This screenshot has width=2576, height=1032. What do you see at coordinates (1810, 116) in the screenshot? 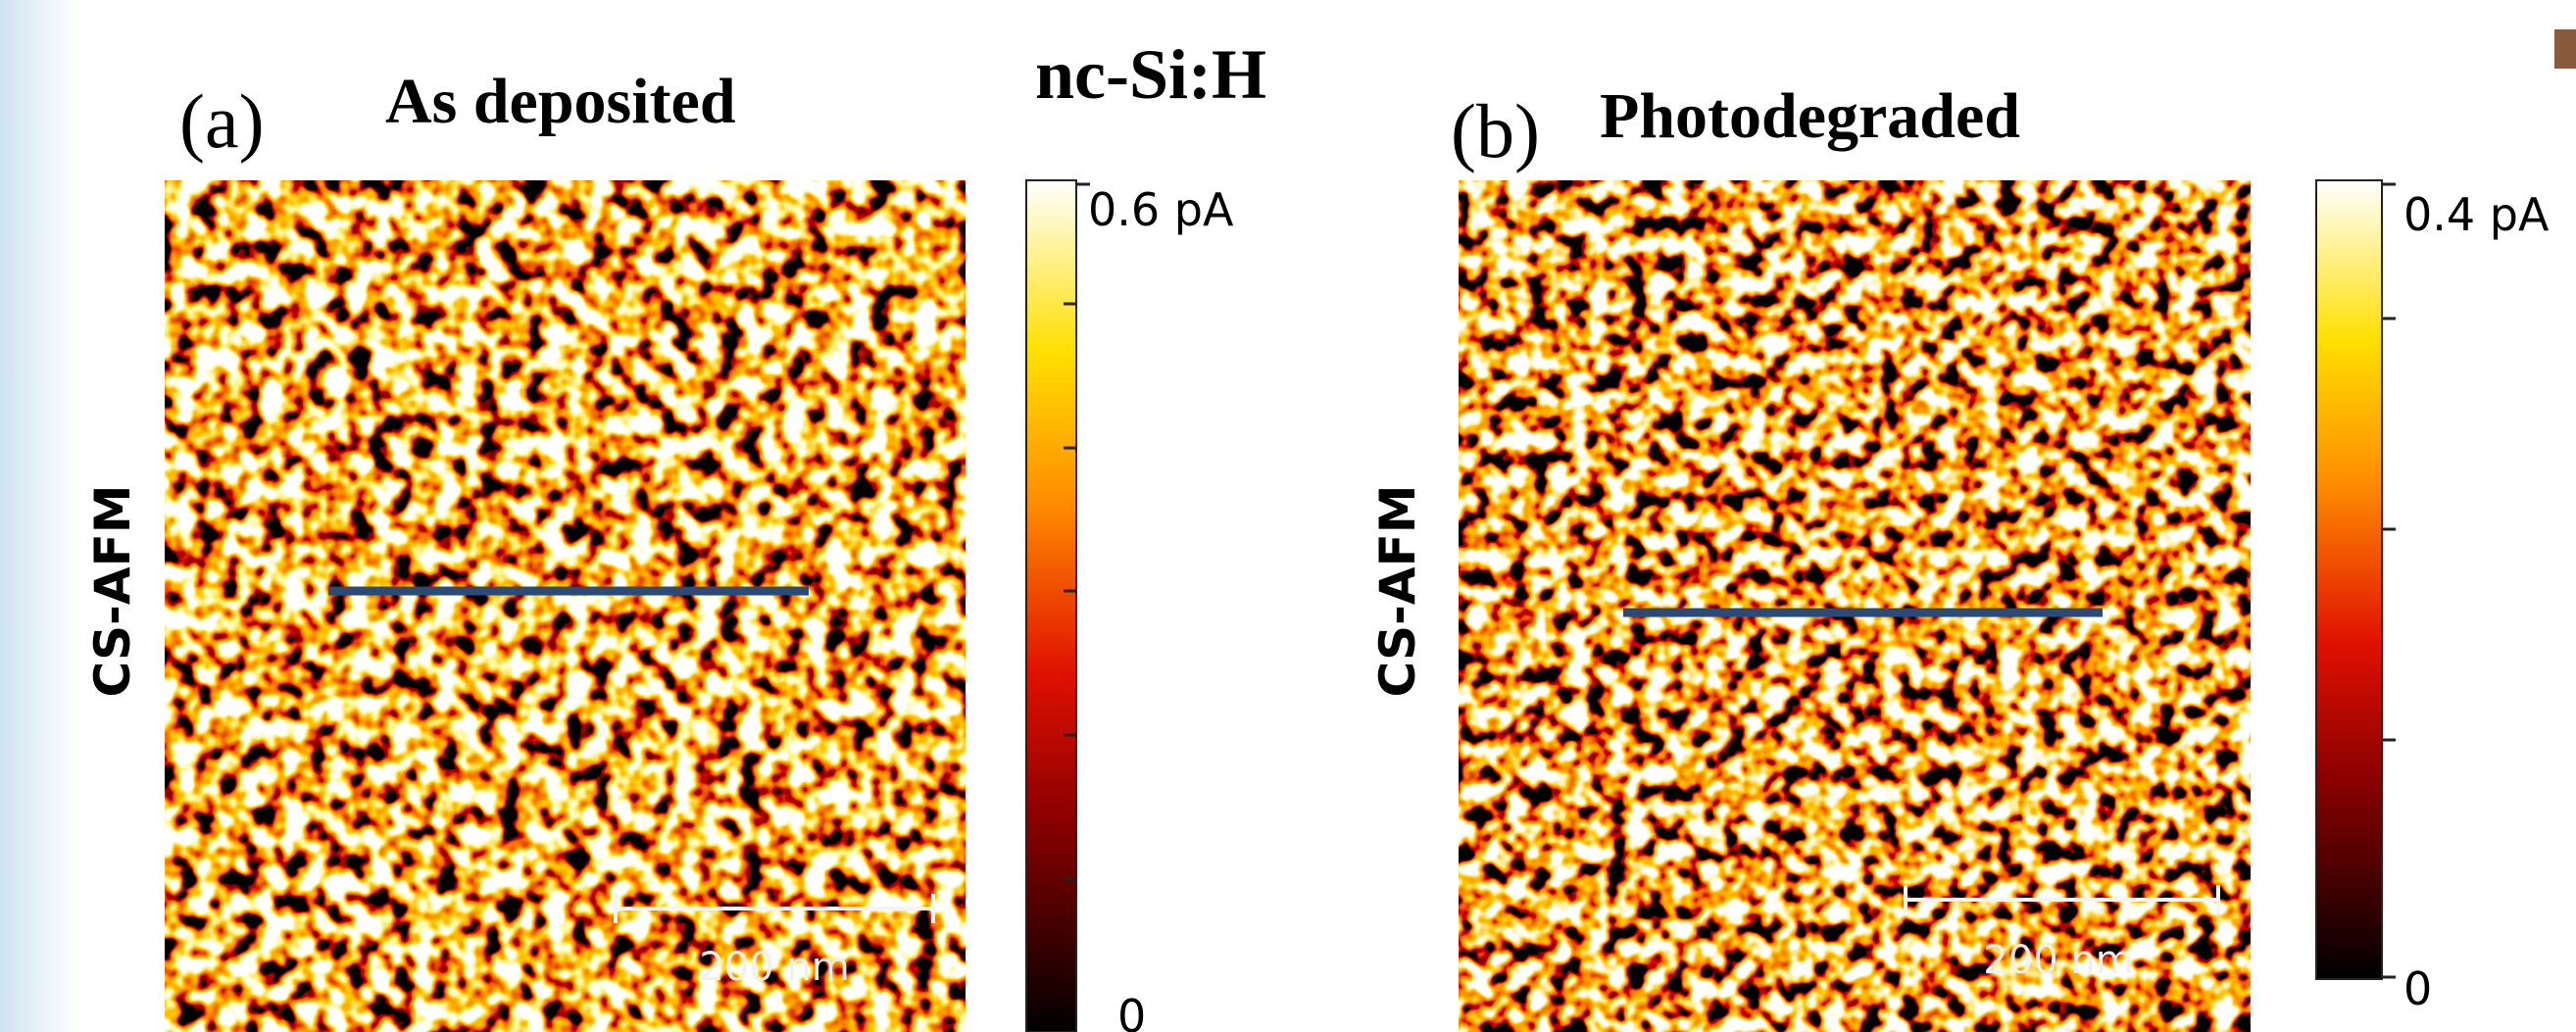
I see `panel-title: Photodegraded` at bounding box center [1810, 116].